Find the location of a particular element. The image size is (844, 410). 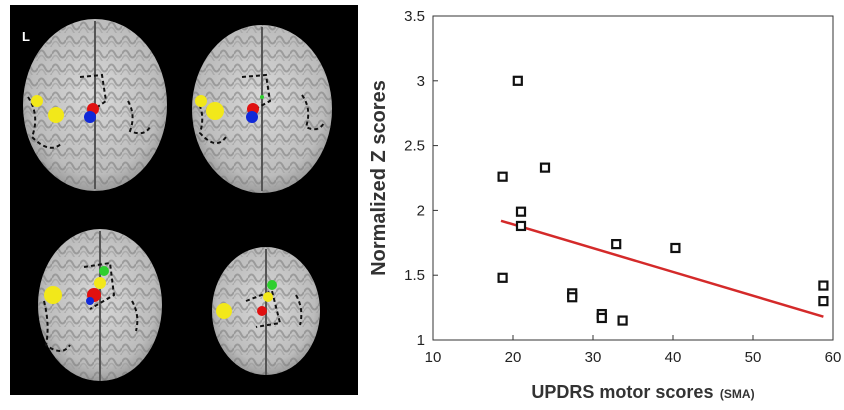

y-axis-title: Normalized Z scores is located at coordinates (379, 178).